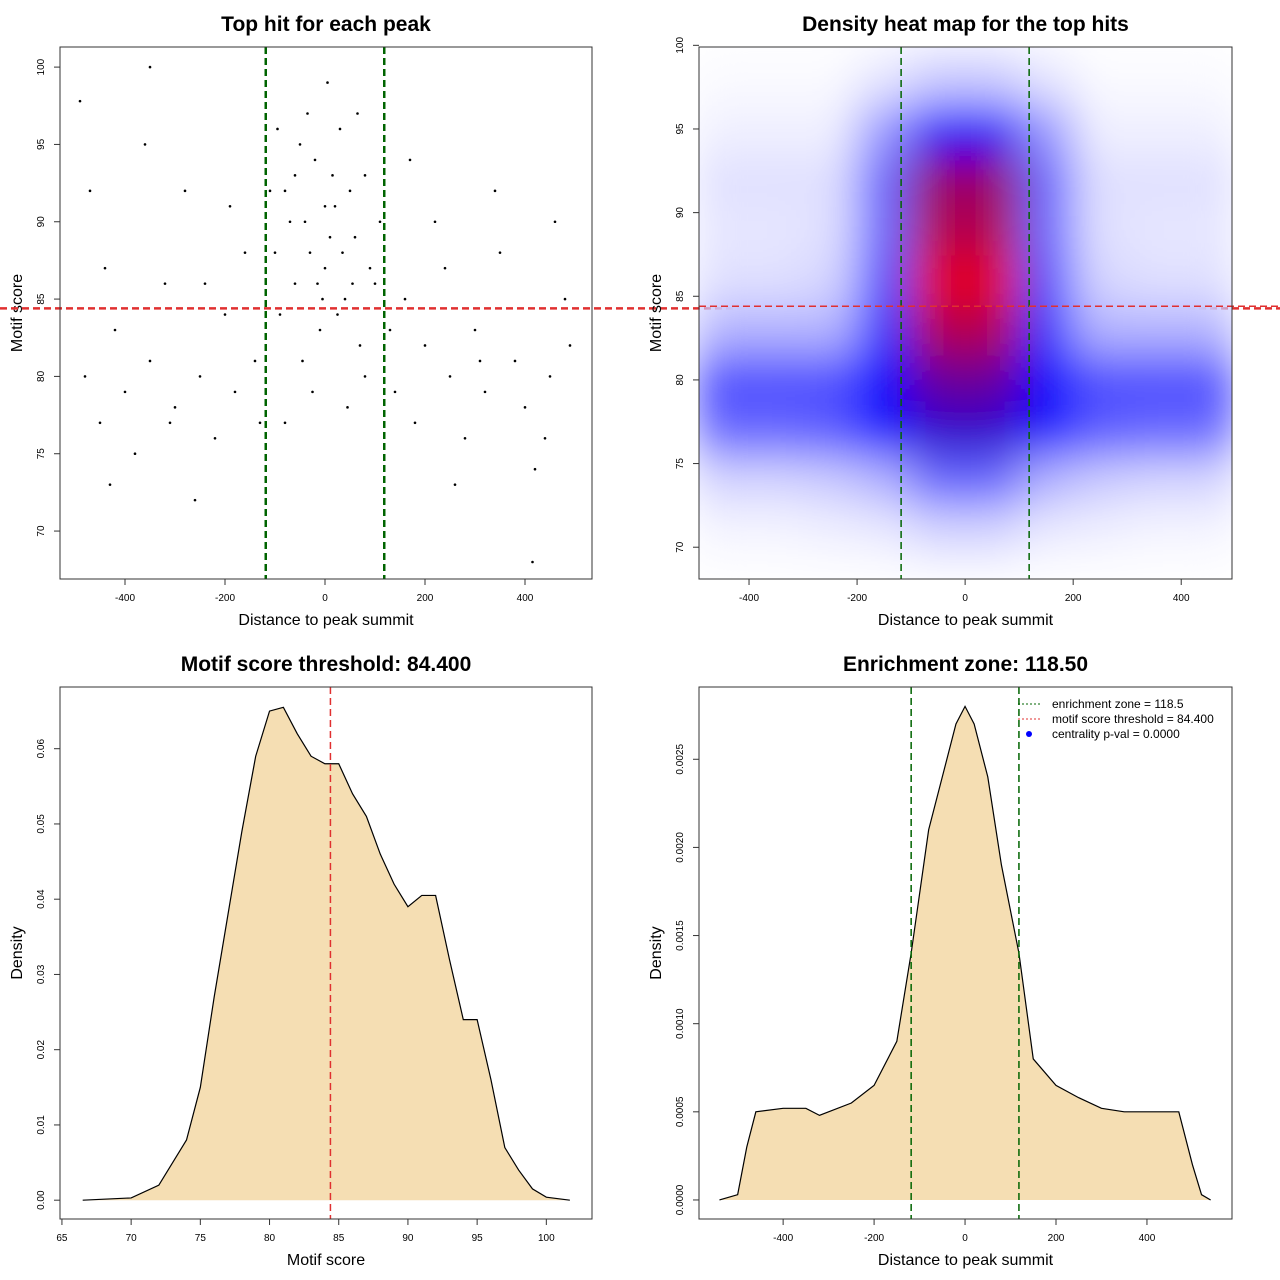  Describe the element at coordinates (680, 296) in the screenshot. I see `y-tick-label: 85` at that location.